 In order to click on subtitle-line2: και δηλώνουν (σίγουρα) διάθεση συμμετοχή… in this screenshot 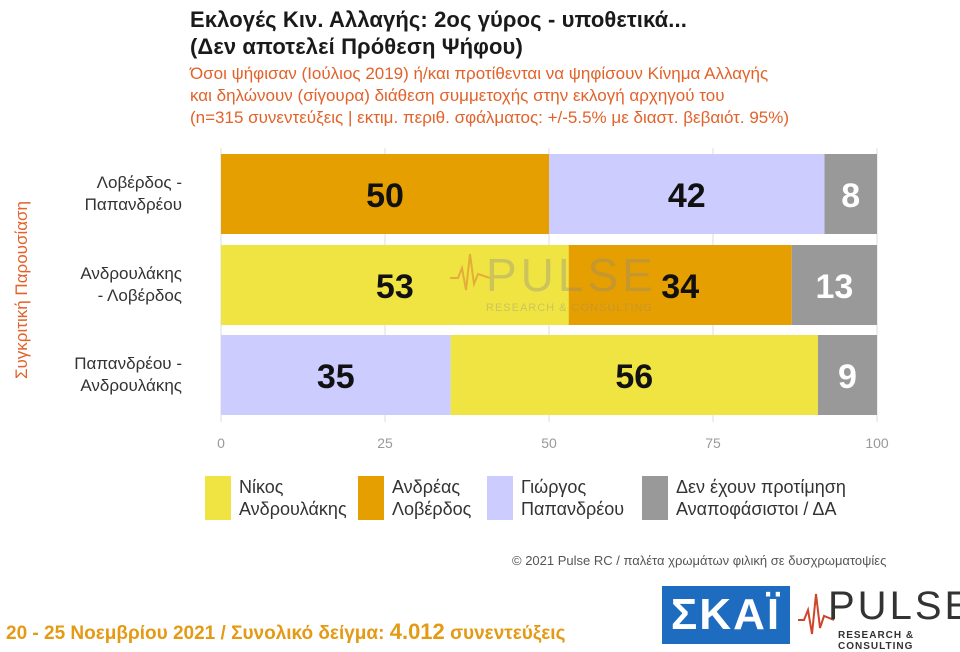, I will do `click(457, 95)`.